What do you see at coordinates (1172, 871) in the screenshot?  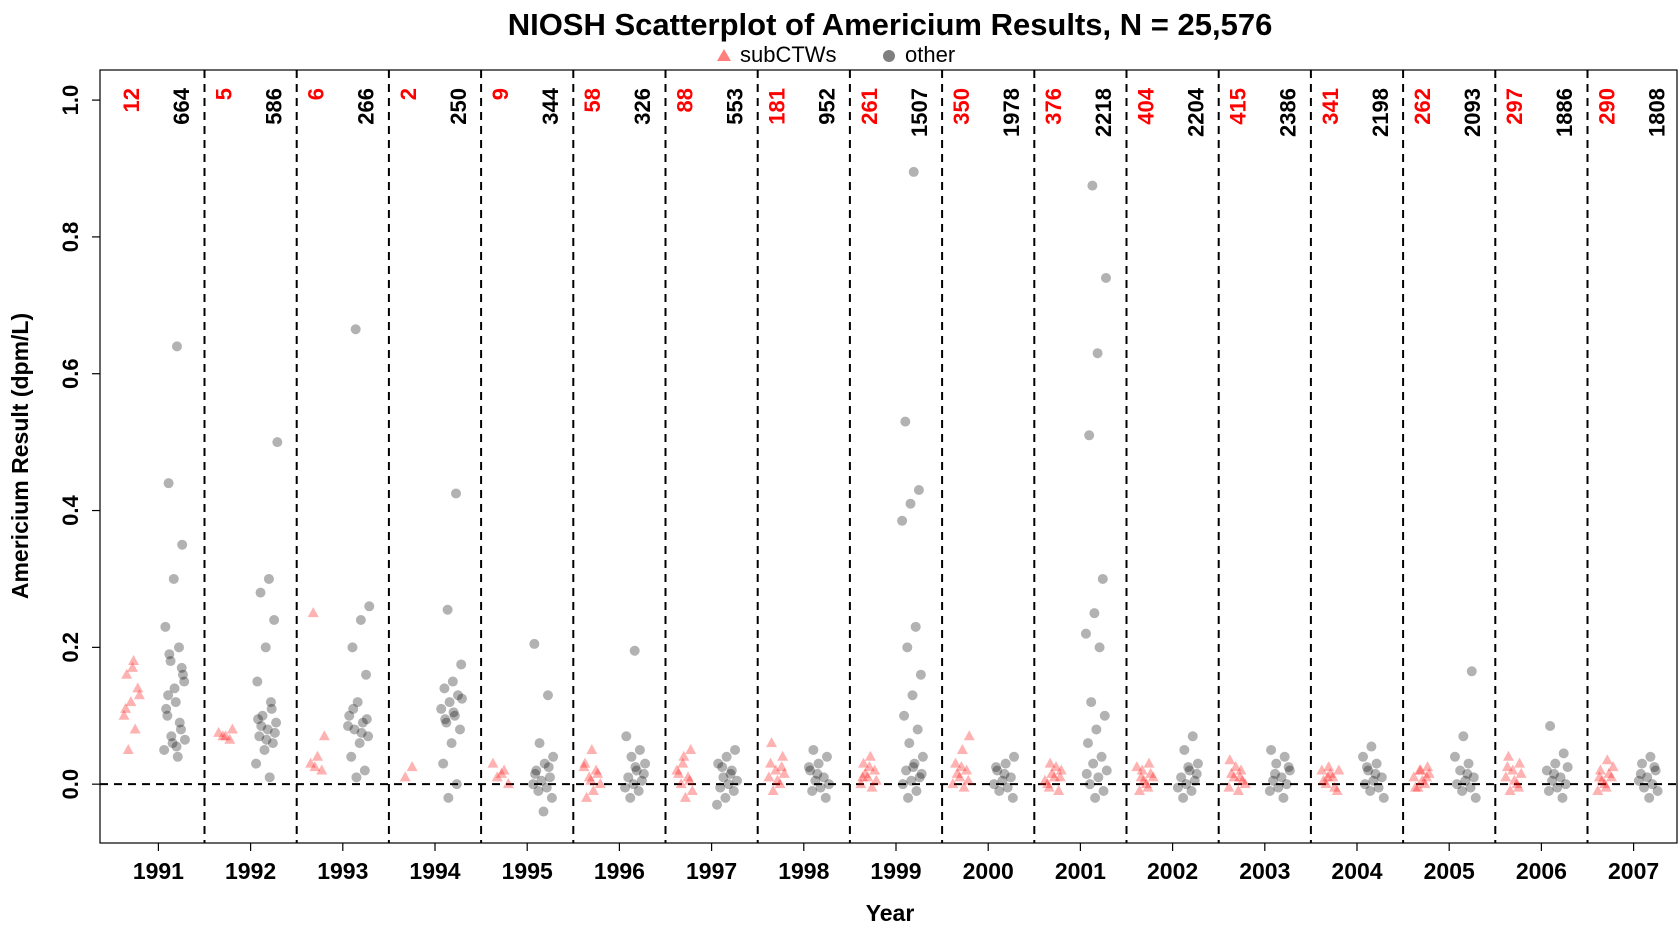 I see `x-tick-label: 2002` at bounding box center [1172, 871].